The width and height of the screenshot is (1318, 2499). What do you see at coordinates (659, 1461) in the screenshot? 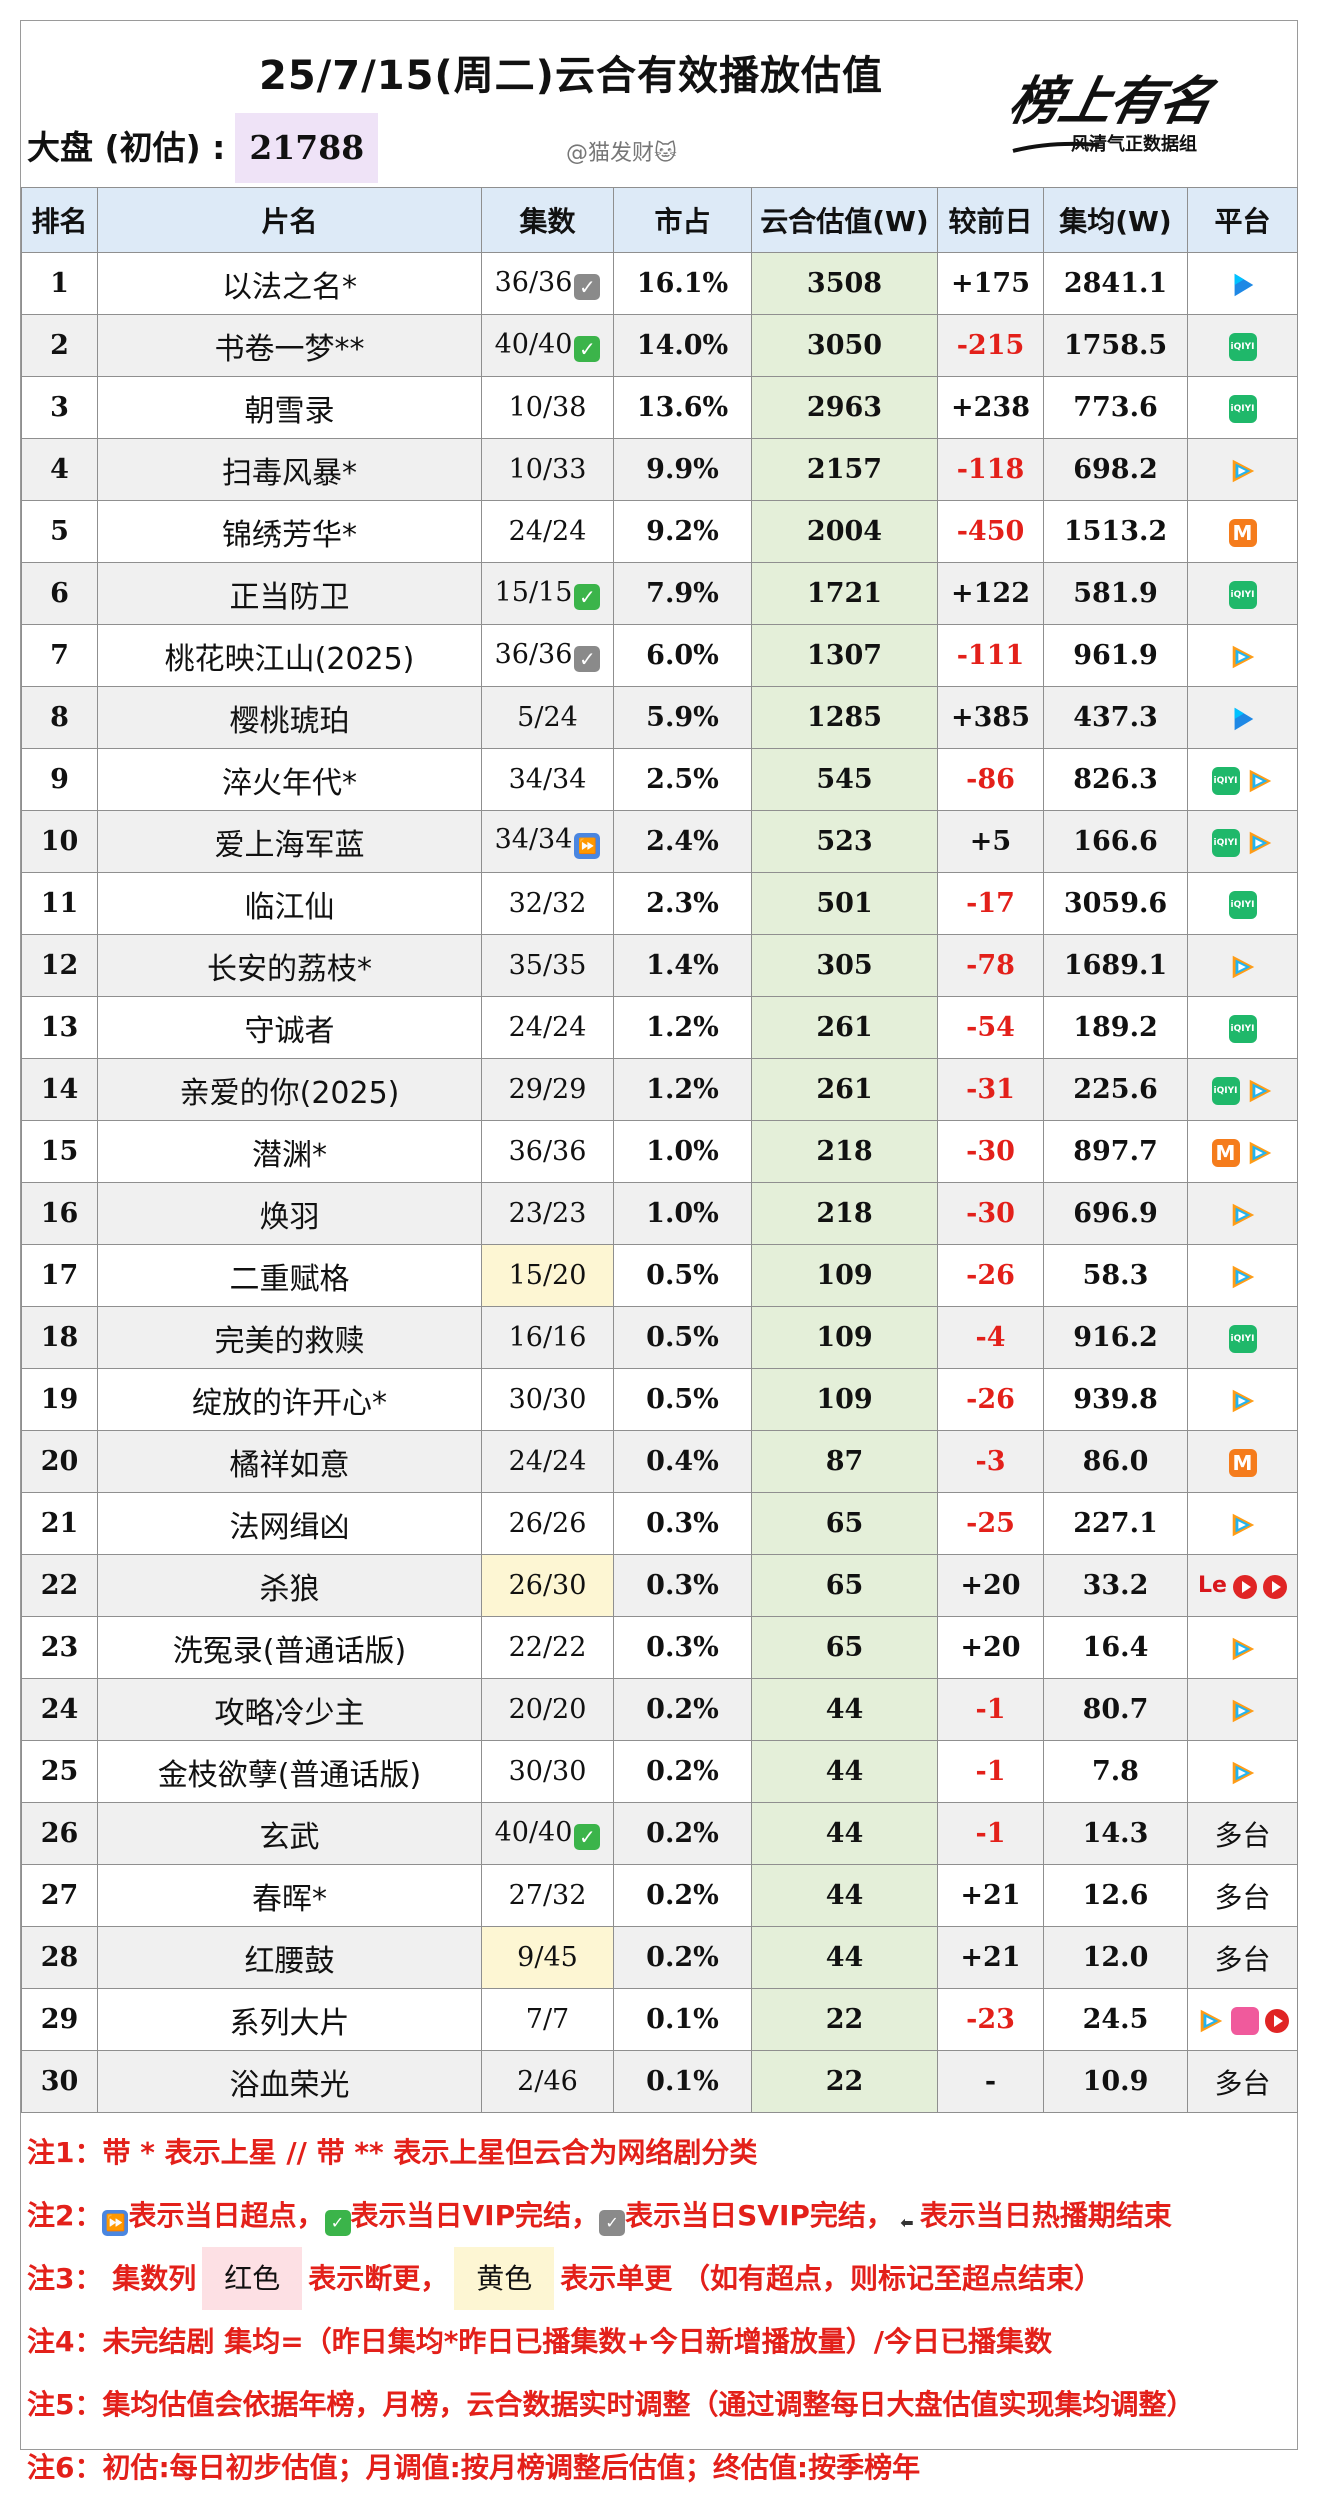
I see `table-row: 20 橘祥如意 24/24 0.4% 87 -3 86.0 M` at bounding box center [659, 1461].